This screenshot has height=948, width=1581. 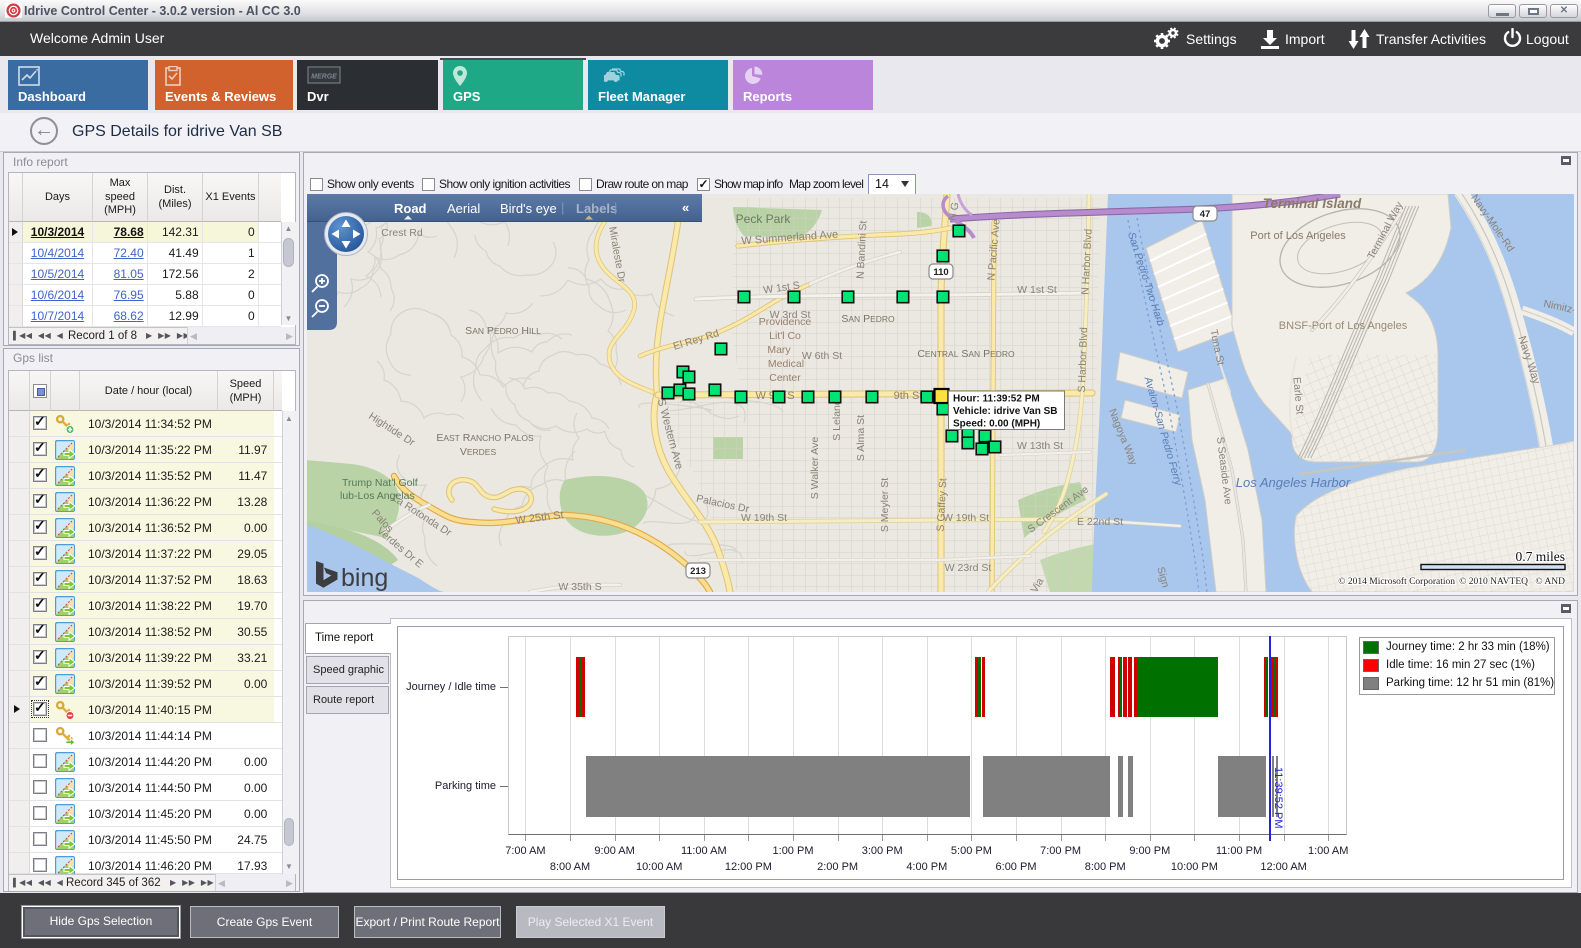 I want to click on svg-text: Center, so click(x=785, y=378).